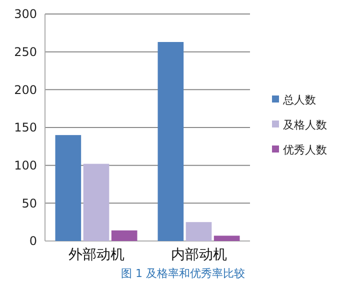 The height and width of the screenshot is (285, 346). Describe the element at coordinates (29, 203) in the screenshot. I see `y-tick-label: 50` at that location.